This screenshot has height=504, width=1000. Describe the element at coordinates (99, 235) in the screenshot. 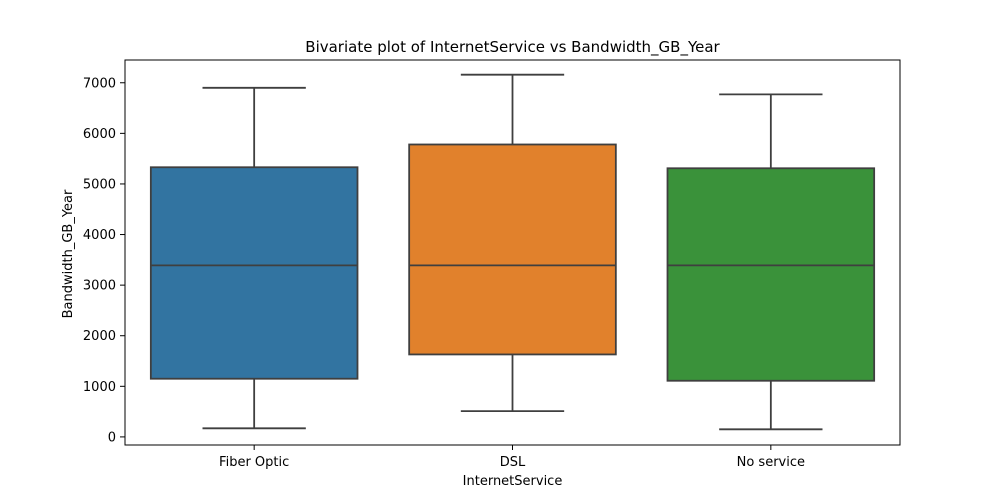

I see `y-tick-label: 4000` at that location.